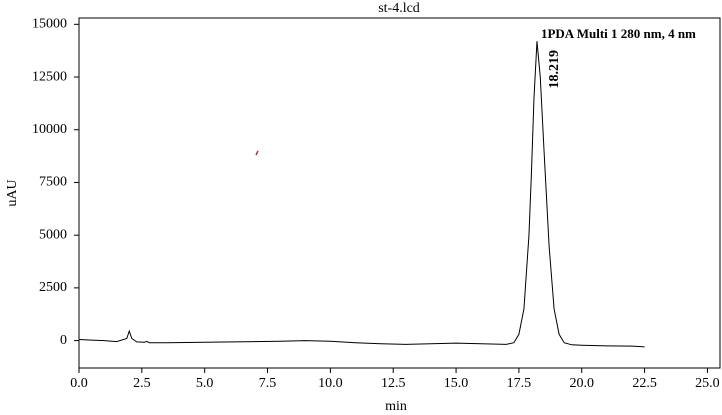 The width and height of the screenshot is (722, 415). I want to click on y-axis-label: uAU, so click(12, 192).